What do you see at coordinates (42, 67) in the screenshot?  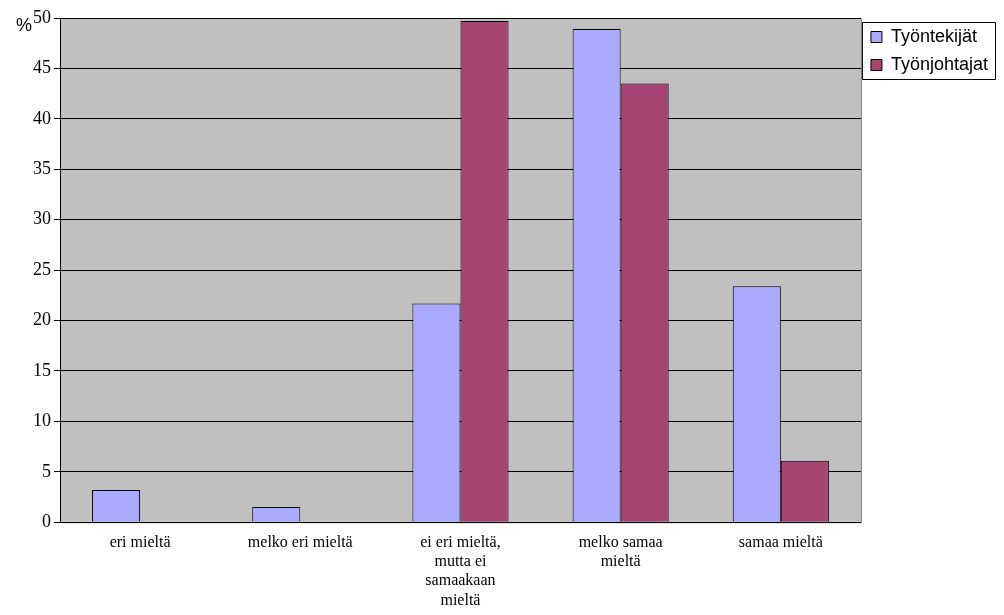 I see `y-tick-label: 45` at bounding box center [42, 67].